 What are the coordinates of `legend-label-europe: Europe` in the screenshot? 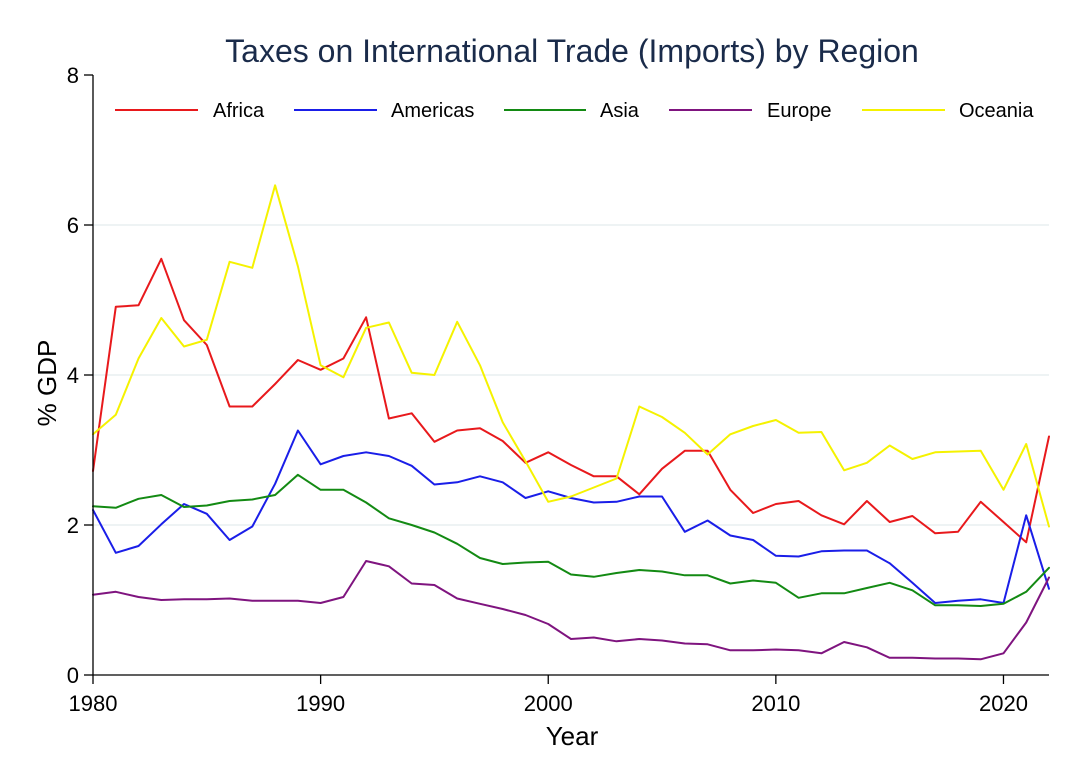 It's located at (799, 111).